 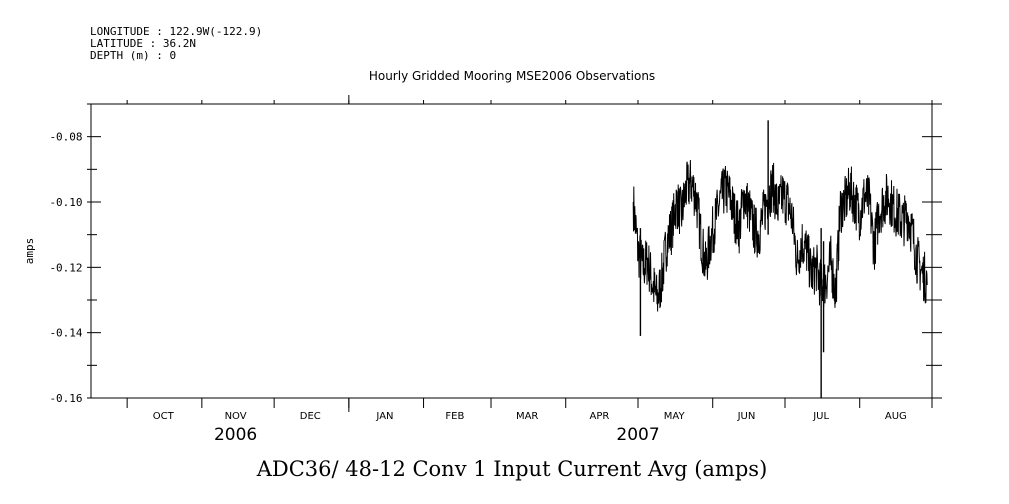 What do you see at coordinates (454, 416) in the screenshot?
I see `x-month-label: FEB` at bounding box center [454, 416].